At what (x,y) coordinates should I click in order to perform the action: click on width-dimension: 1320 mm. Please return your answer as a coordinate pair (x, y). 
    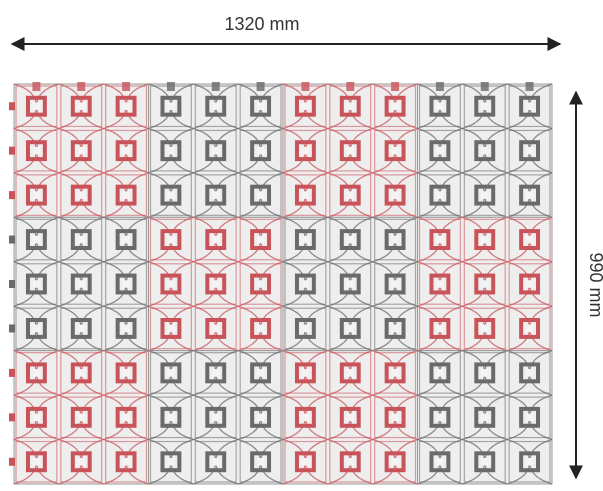
    Looking at the image, I should click on (286, 32).